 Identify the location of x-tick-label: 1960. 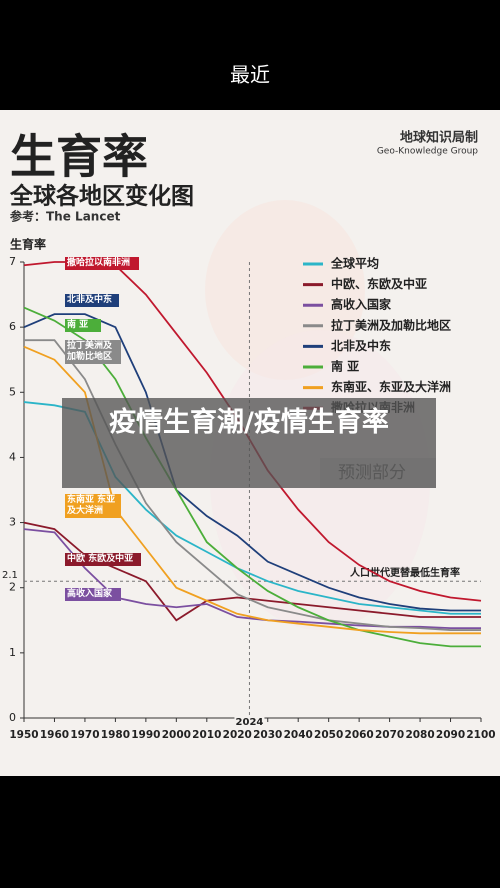
(54, 735).